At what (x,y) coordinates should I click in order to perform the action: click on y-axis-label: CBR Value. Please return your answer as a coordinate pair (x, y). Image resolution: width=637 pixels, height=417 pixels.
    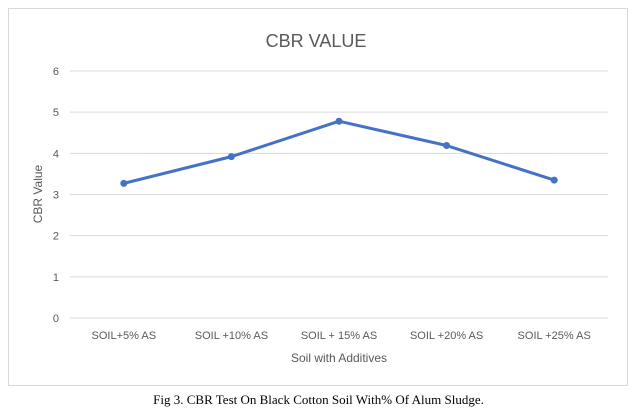
    Looking at the image, I should click on (38, 193).